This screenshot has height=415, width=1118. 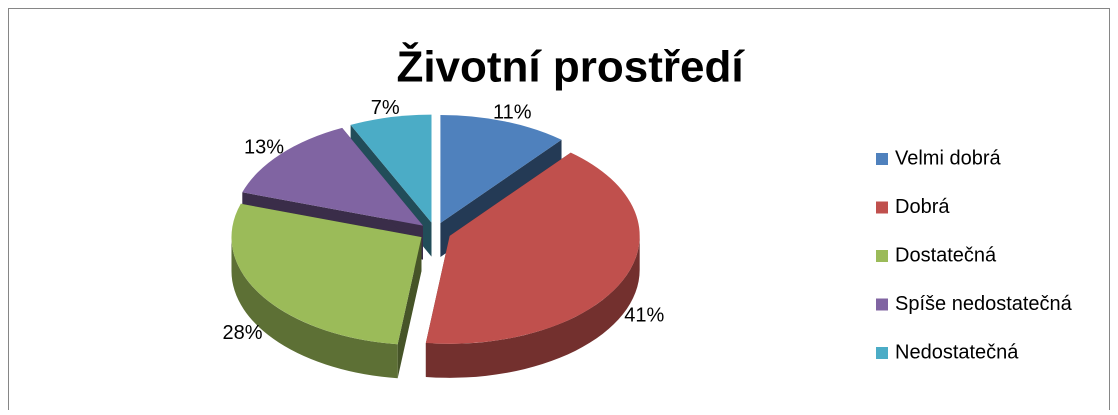 What do you see at coordinates (957, 352) in the screenshot?
I see `legend-label: Nedostatečná` at bounding box center [957, 352].